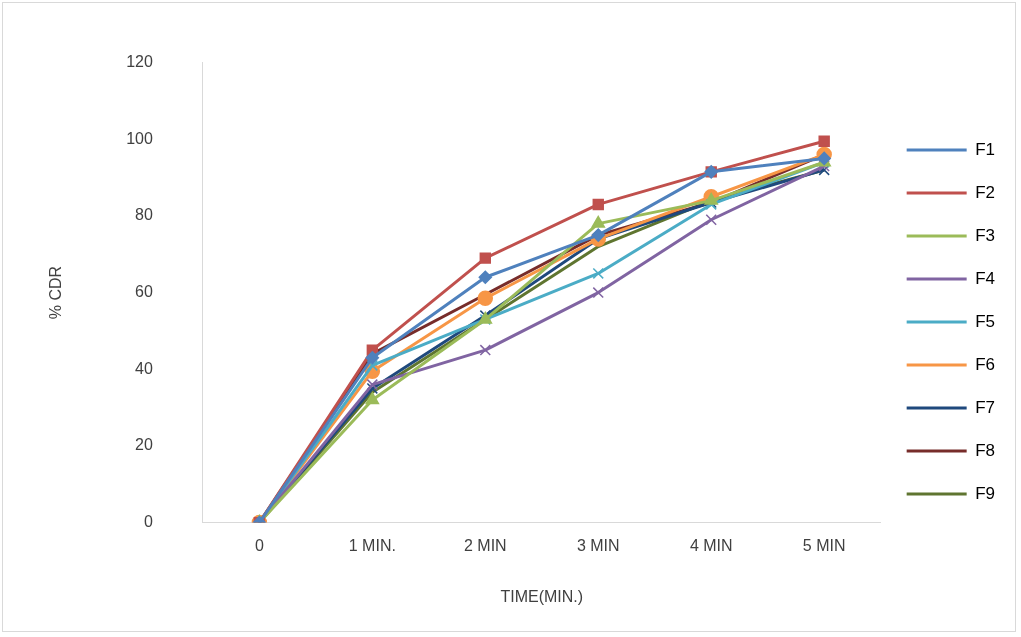  What do you see at coordinates (148, 522) in the screenshot?
I see `y-tick-label: 0` at bounding box center [148, 522].